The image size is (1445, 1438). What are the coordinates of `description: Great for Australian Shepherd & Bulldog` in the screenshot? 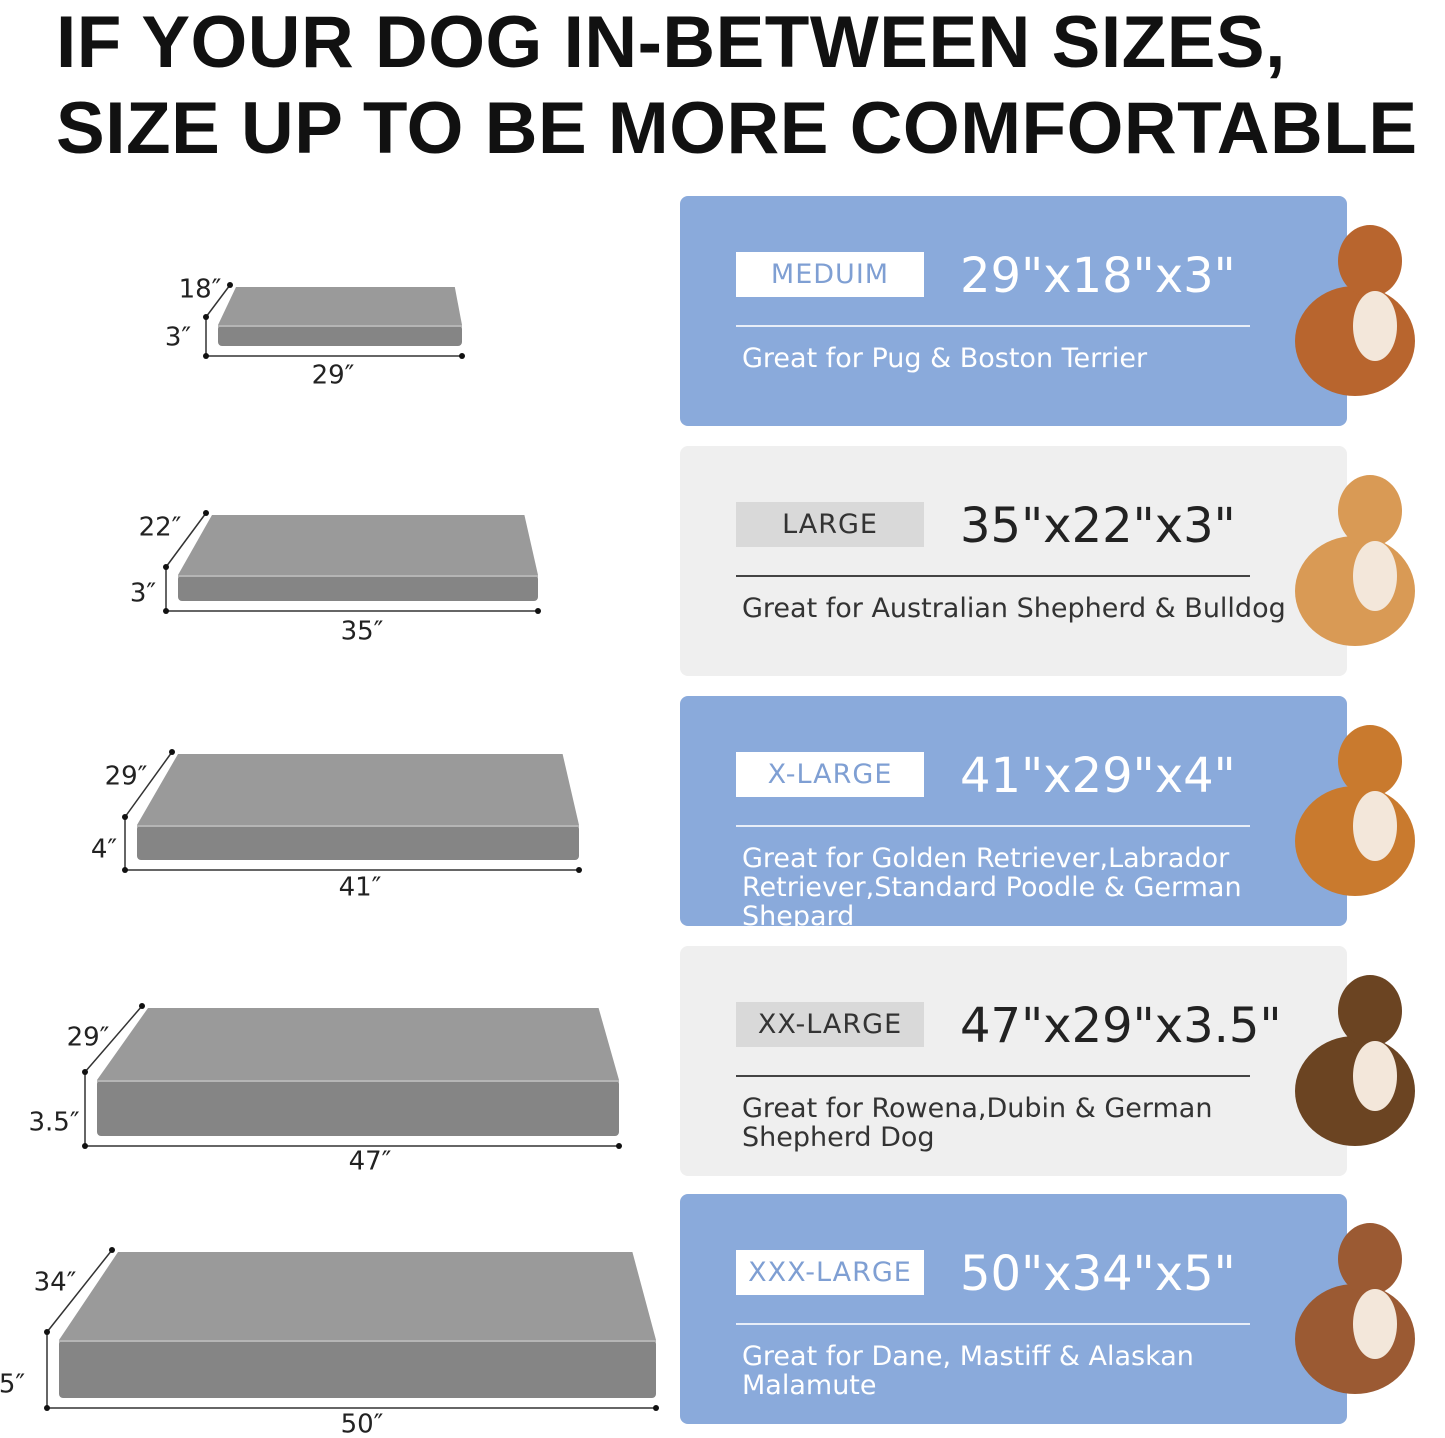 It's located at (1014, 608).